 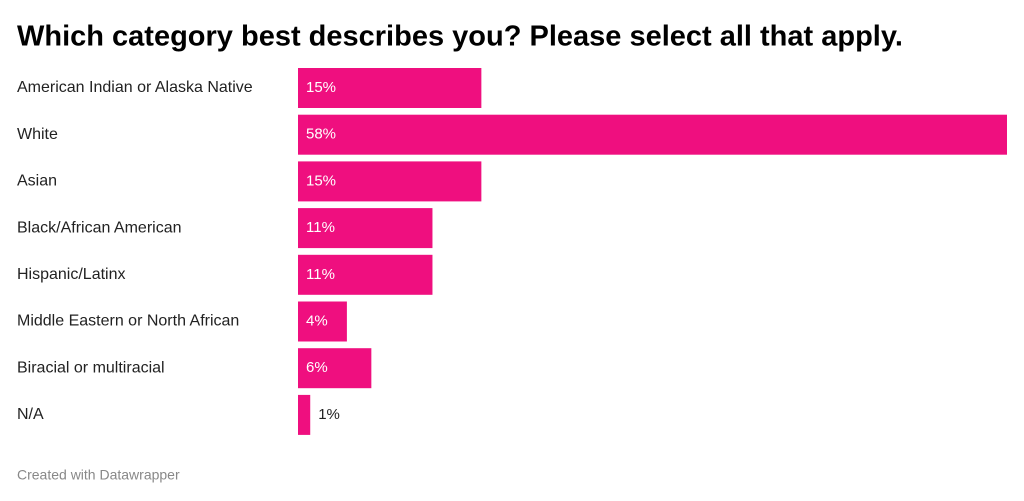 I want to click on value-label: 6%, so click(x=317, y=367).